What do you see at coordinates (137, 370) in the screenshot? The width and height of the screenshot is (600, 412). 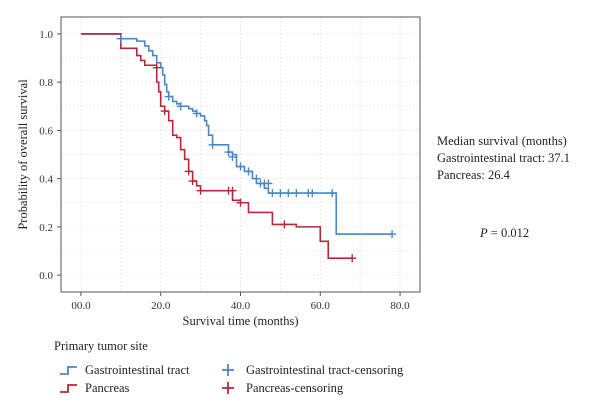 I see `legend-label: Gastrointestinal tract` at bounding box center [137, 370].